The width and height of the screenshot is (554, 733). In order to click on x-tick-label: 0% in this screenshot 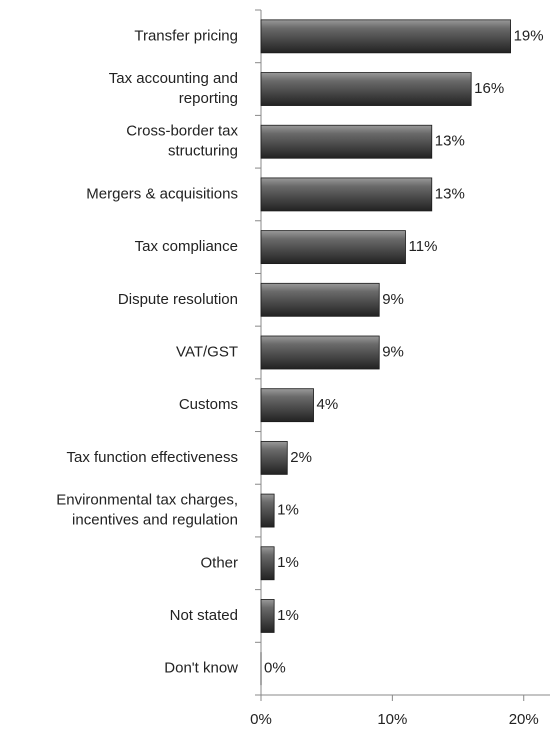, I will do `click(261, 719)`.